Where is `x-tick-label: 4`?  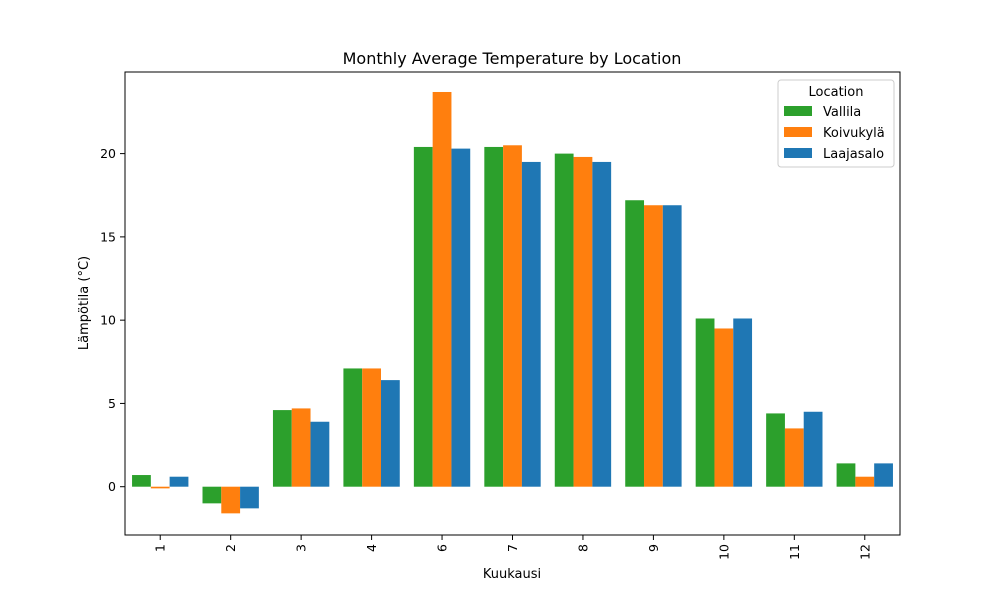 x-tick-label: 4 is located at coordinates (371, 548).